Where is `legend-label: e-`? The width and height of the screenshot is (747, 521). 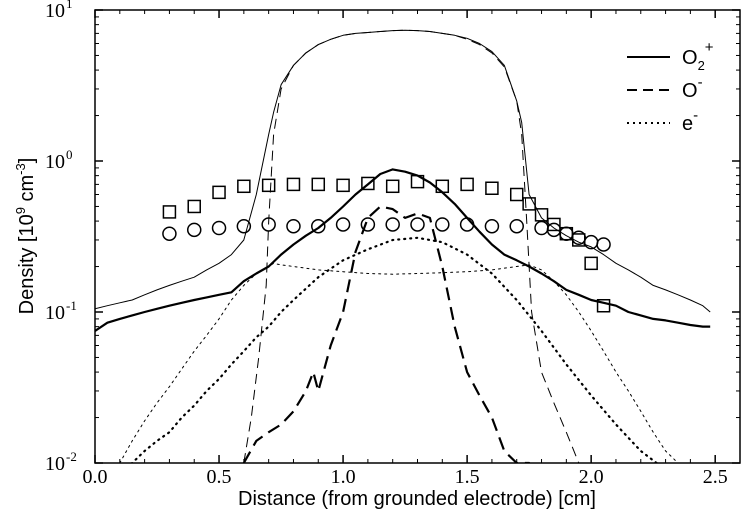
legend-label: e- is located at coordinates (690, 121).